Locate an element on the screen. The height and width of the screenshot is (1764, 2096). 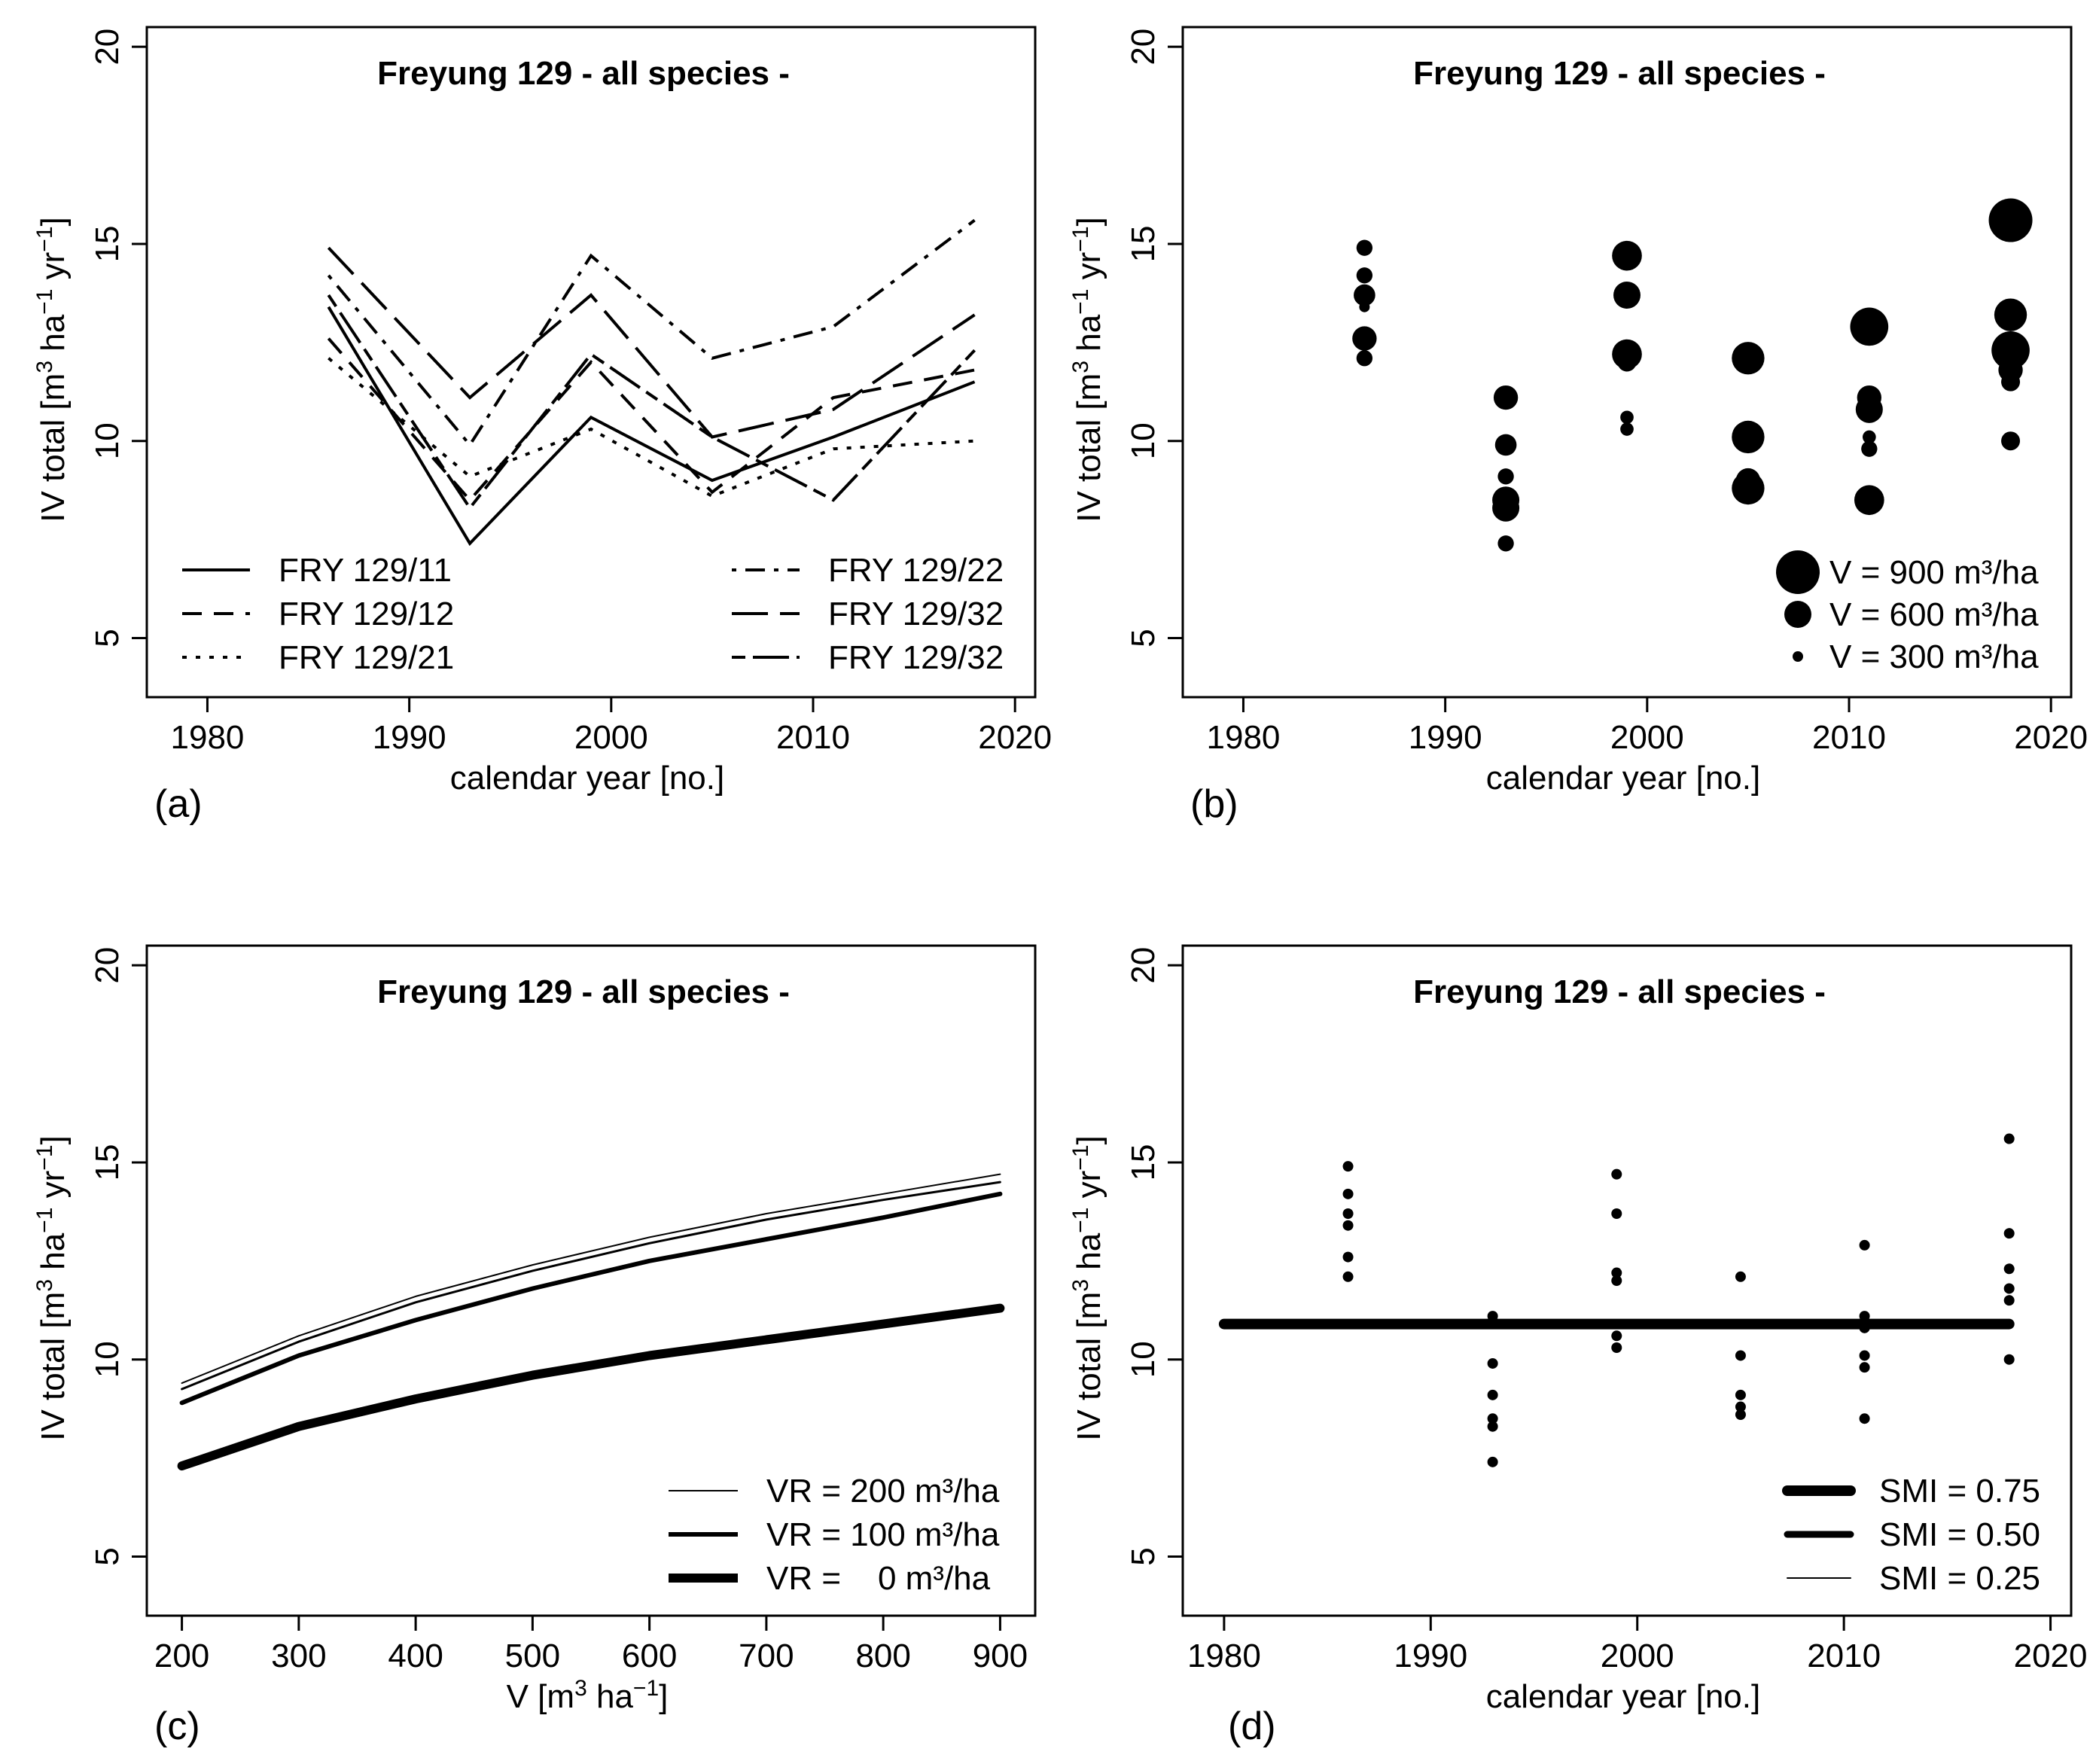
chart-title: Freyung 129 - all species - is located at coordinates (1619, 992).